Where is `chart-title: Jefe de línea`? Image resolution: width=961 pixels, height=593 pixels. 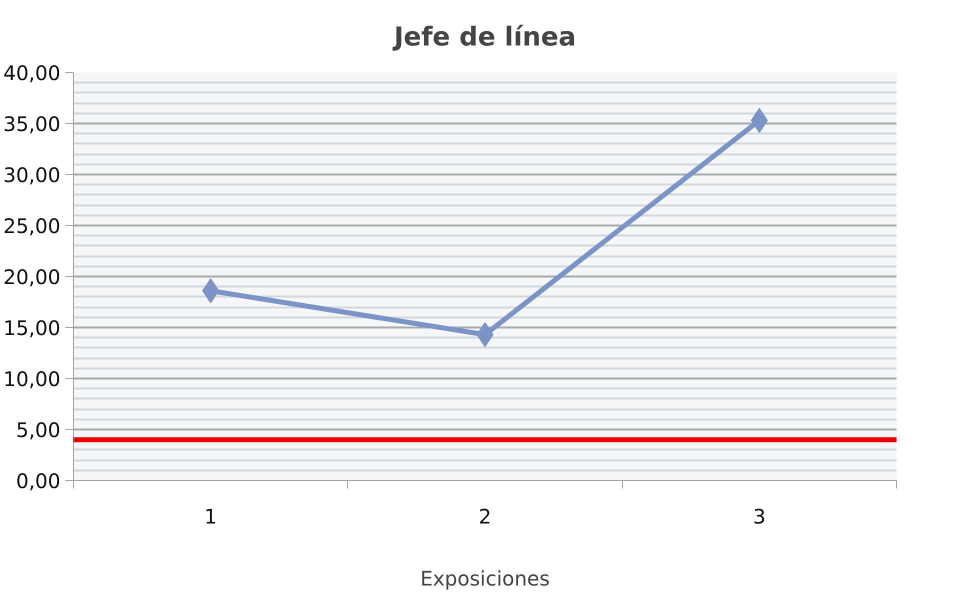 chart-title: Jefe de línea is located at coordinates (484, 37).